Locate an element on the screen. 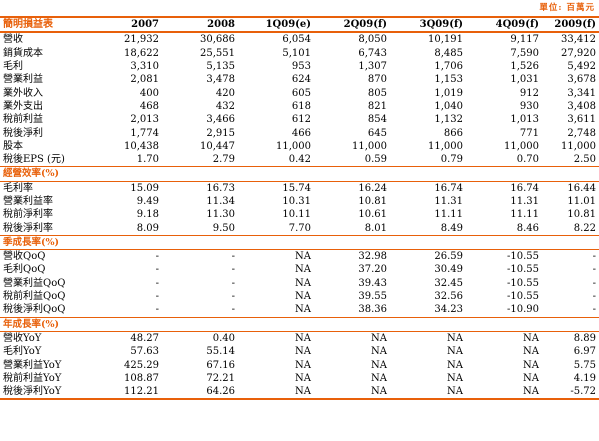 The height and width of the screenshot is (441, 599). row-label: 銷貨成本 is located at coordinates (23, 53).